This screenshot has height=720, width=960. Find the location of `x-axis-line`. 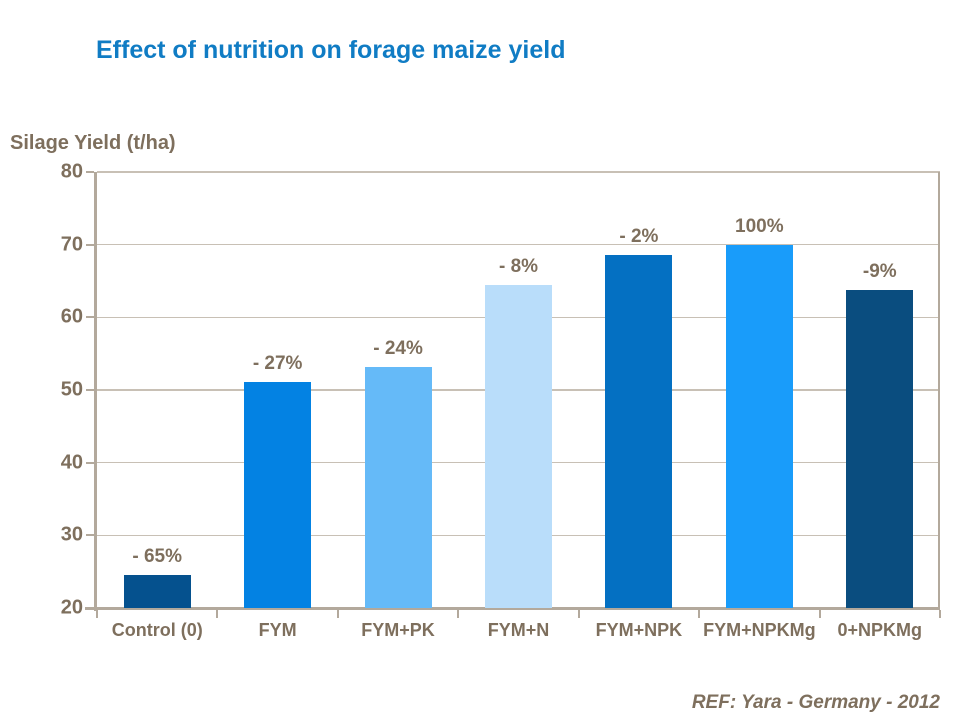

x-axis-line is located at coordinates (512, 608).